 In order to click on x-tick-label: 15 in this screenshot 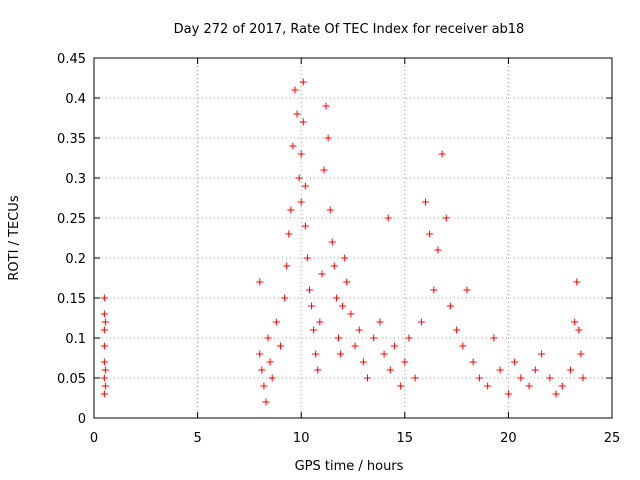, I will do `click(405, 438)`.